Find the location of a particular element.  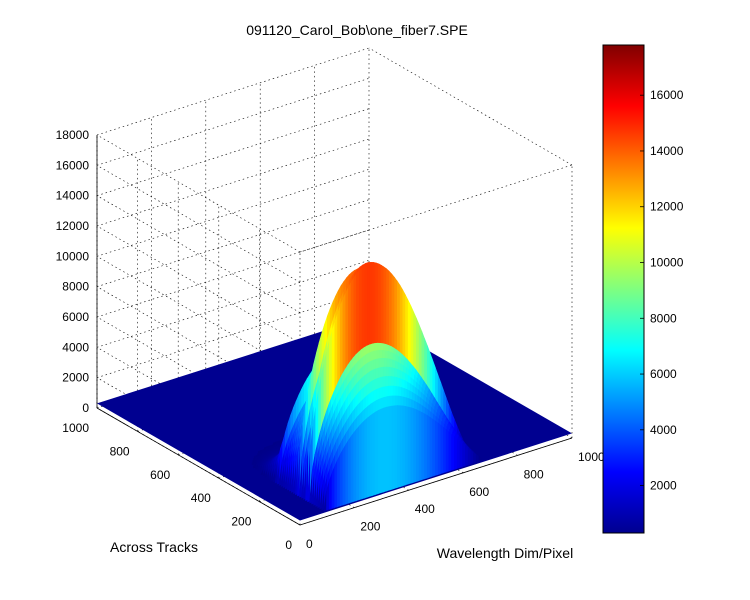

x-tick-label: 400 is located at coordinates (425, 509).